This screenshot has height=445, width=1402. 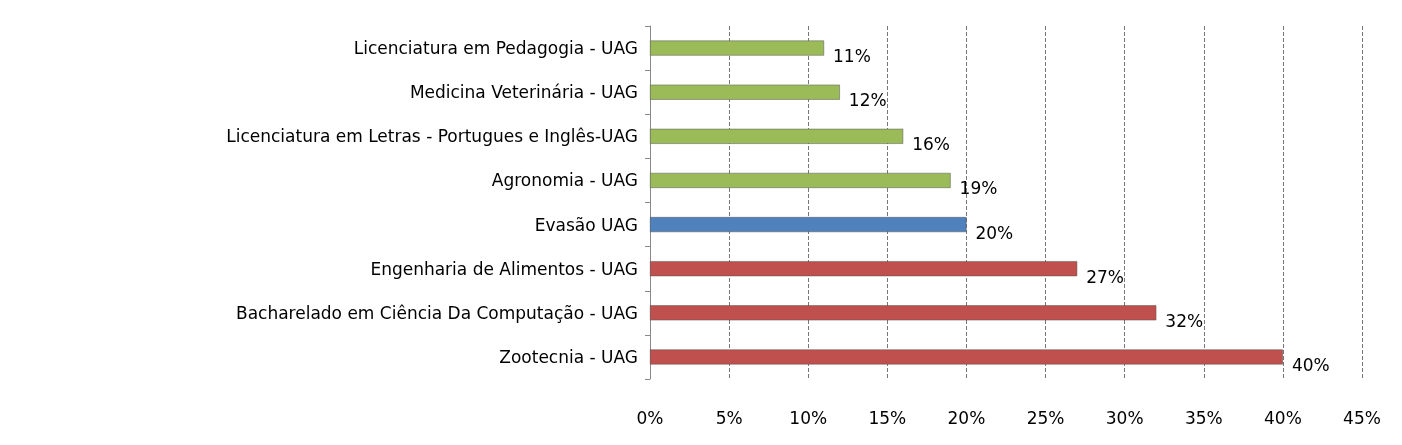 What do you see at coordinates (1105, 276) in the screenshot?
I see `data-label: 27%` at bounding box center [1105, 276].